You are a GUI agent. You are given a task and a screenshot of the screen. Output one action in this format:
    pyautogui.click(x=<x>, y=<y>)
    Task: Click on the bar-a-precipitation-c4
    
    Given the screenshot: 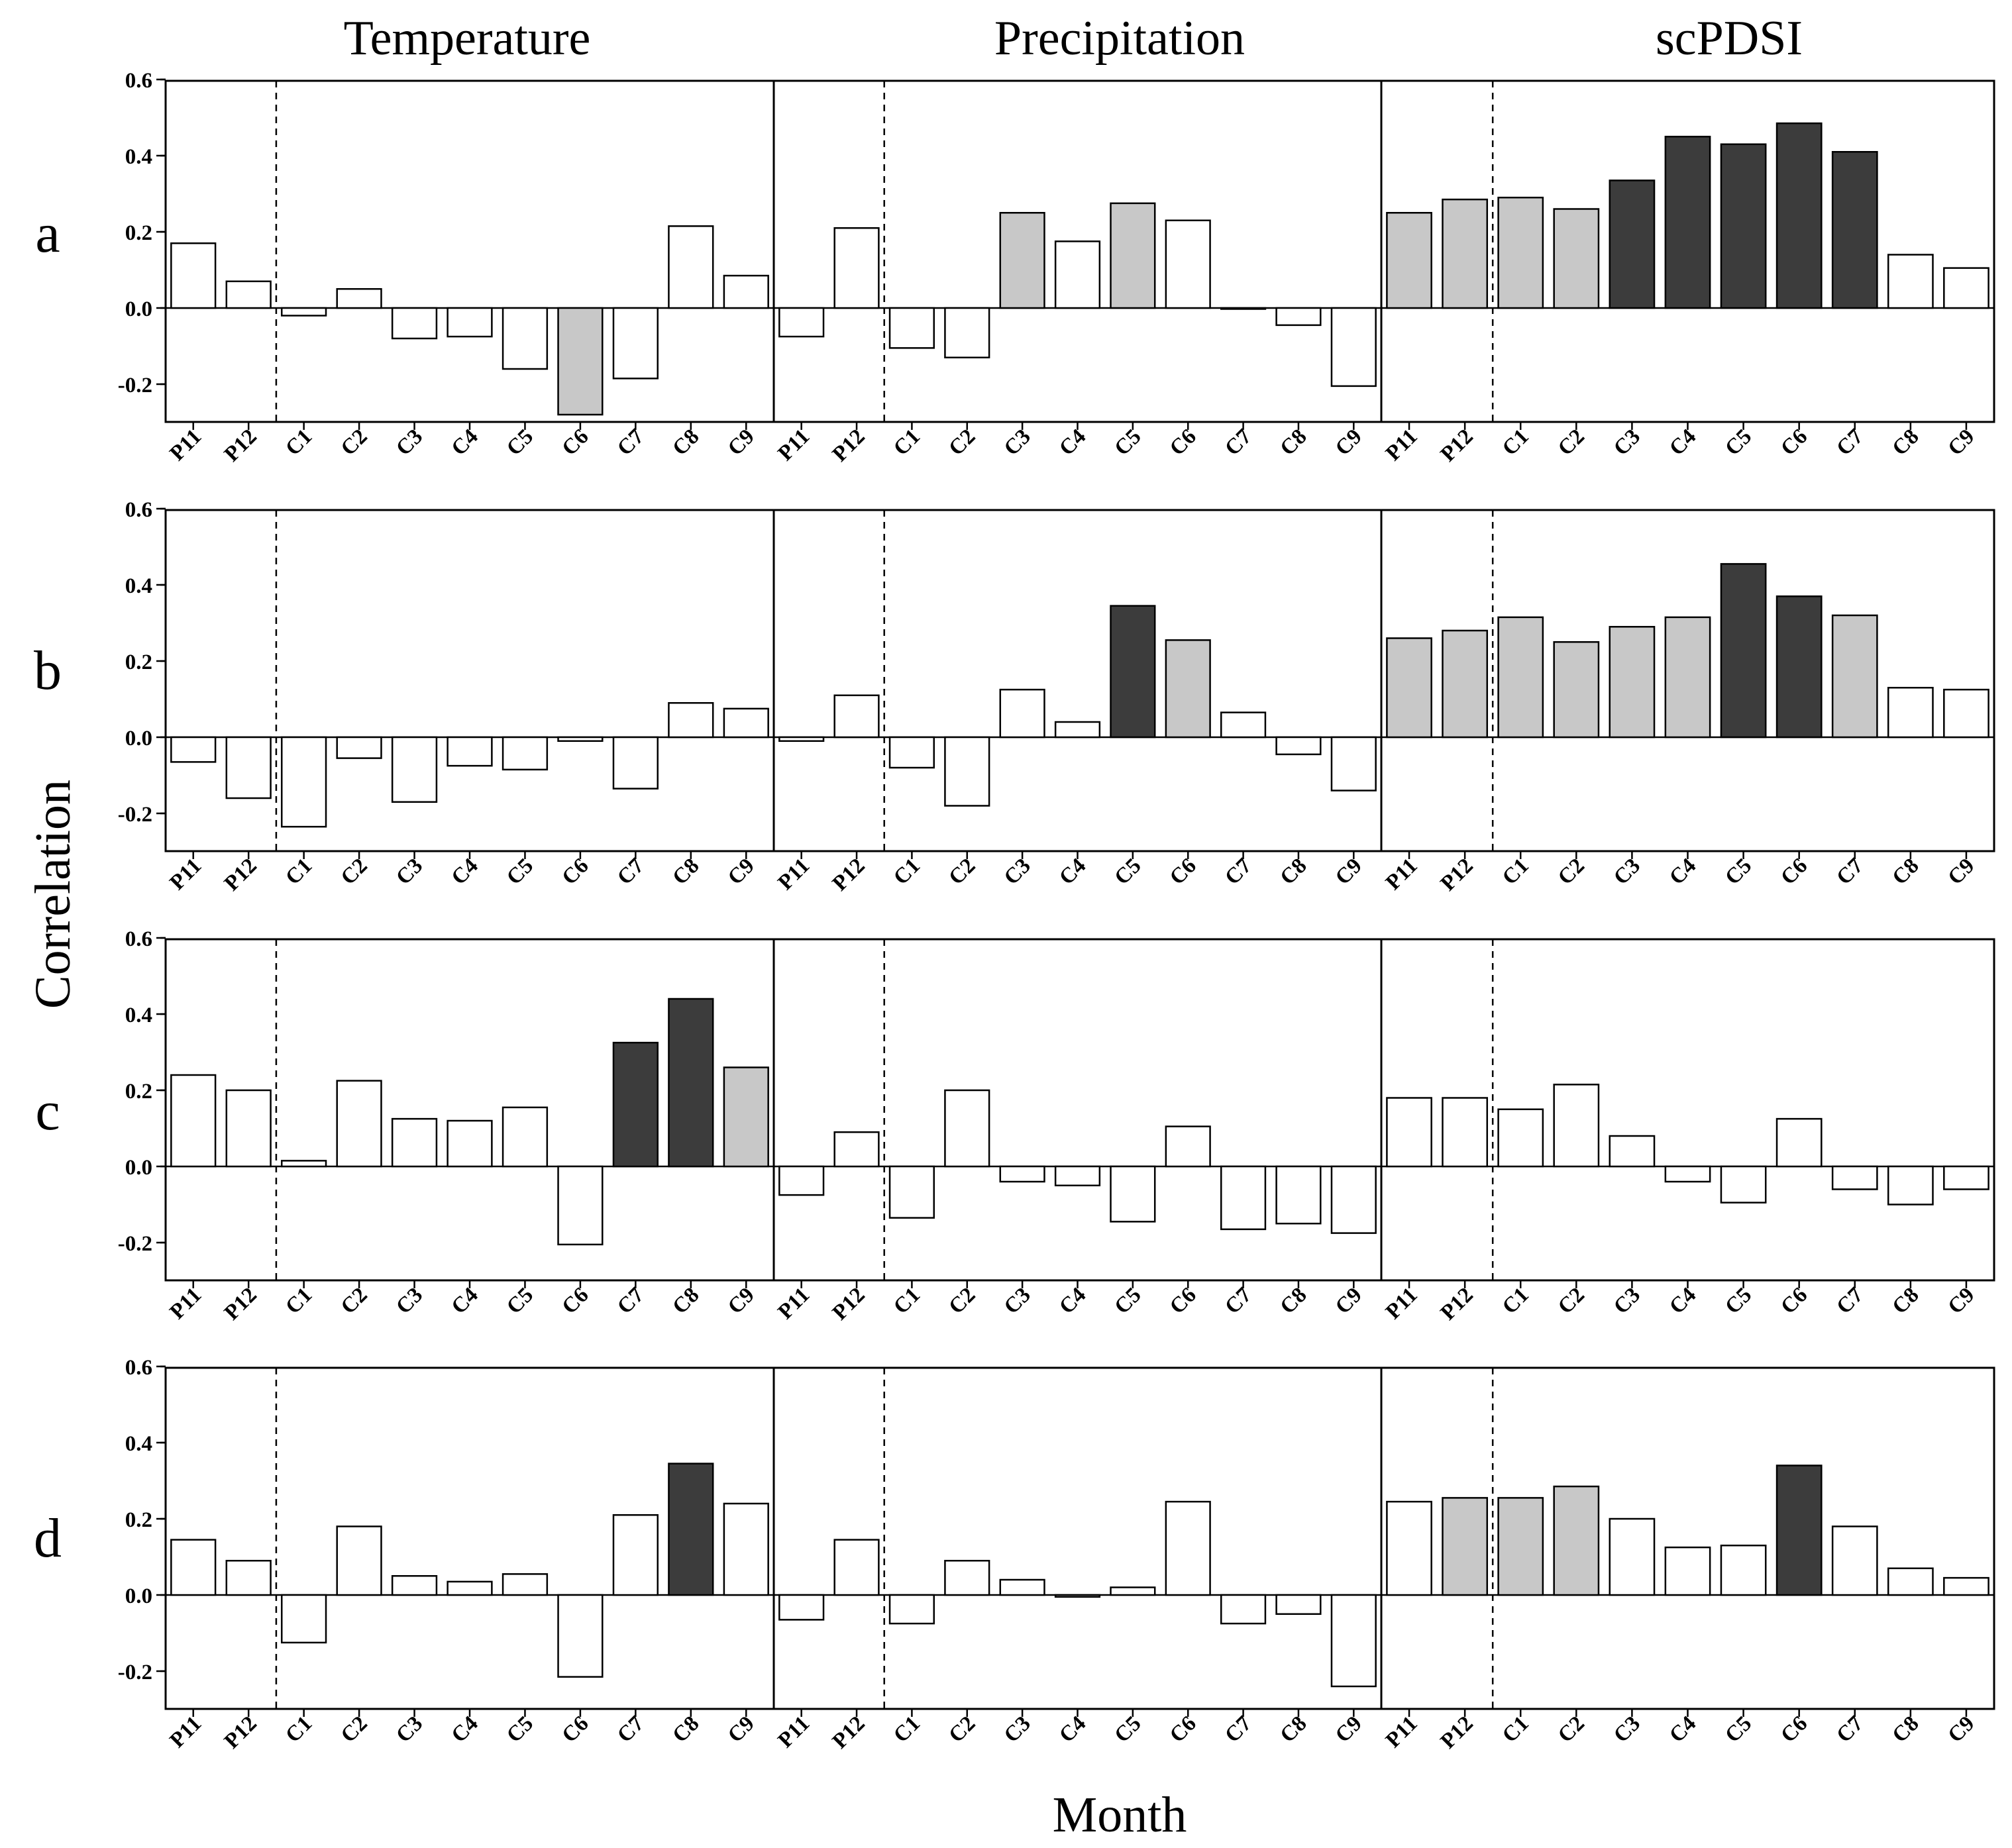 What is the action you would take?
    pyautogui.click(x=1077, y=274)
    